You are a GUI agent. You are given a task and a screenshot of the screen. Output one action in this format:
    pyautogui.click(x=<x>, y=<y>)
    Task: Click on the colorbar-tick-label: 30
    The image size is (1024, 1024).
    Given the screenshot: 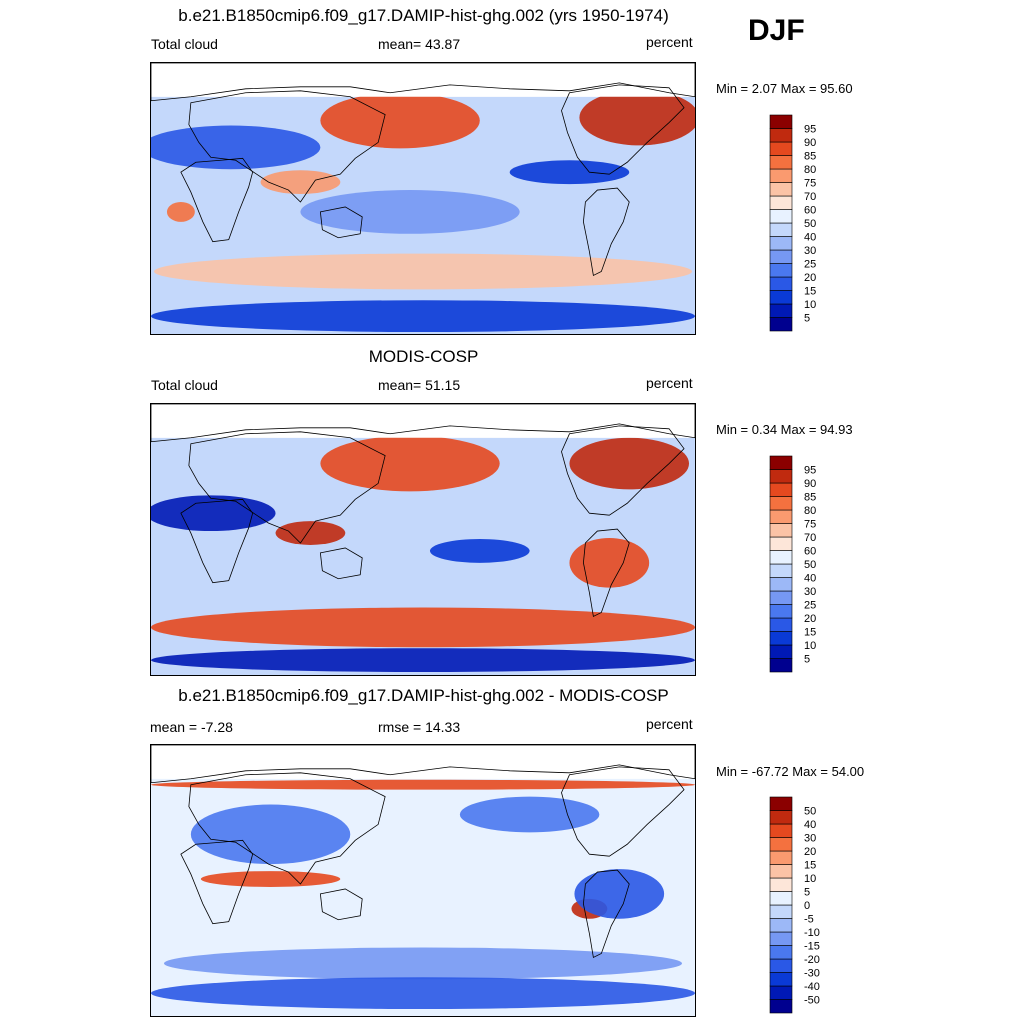 What is the action you would take?
    pyautogui.click(x=810, y=839)
    